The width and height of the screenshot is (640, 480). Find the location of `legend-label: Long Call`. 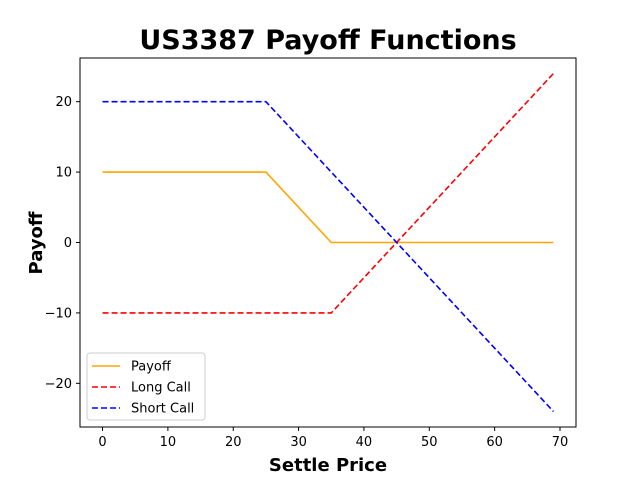

legend-label: Long Call is located at coordinates (161, 388).